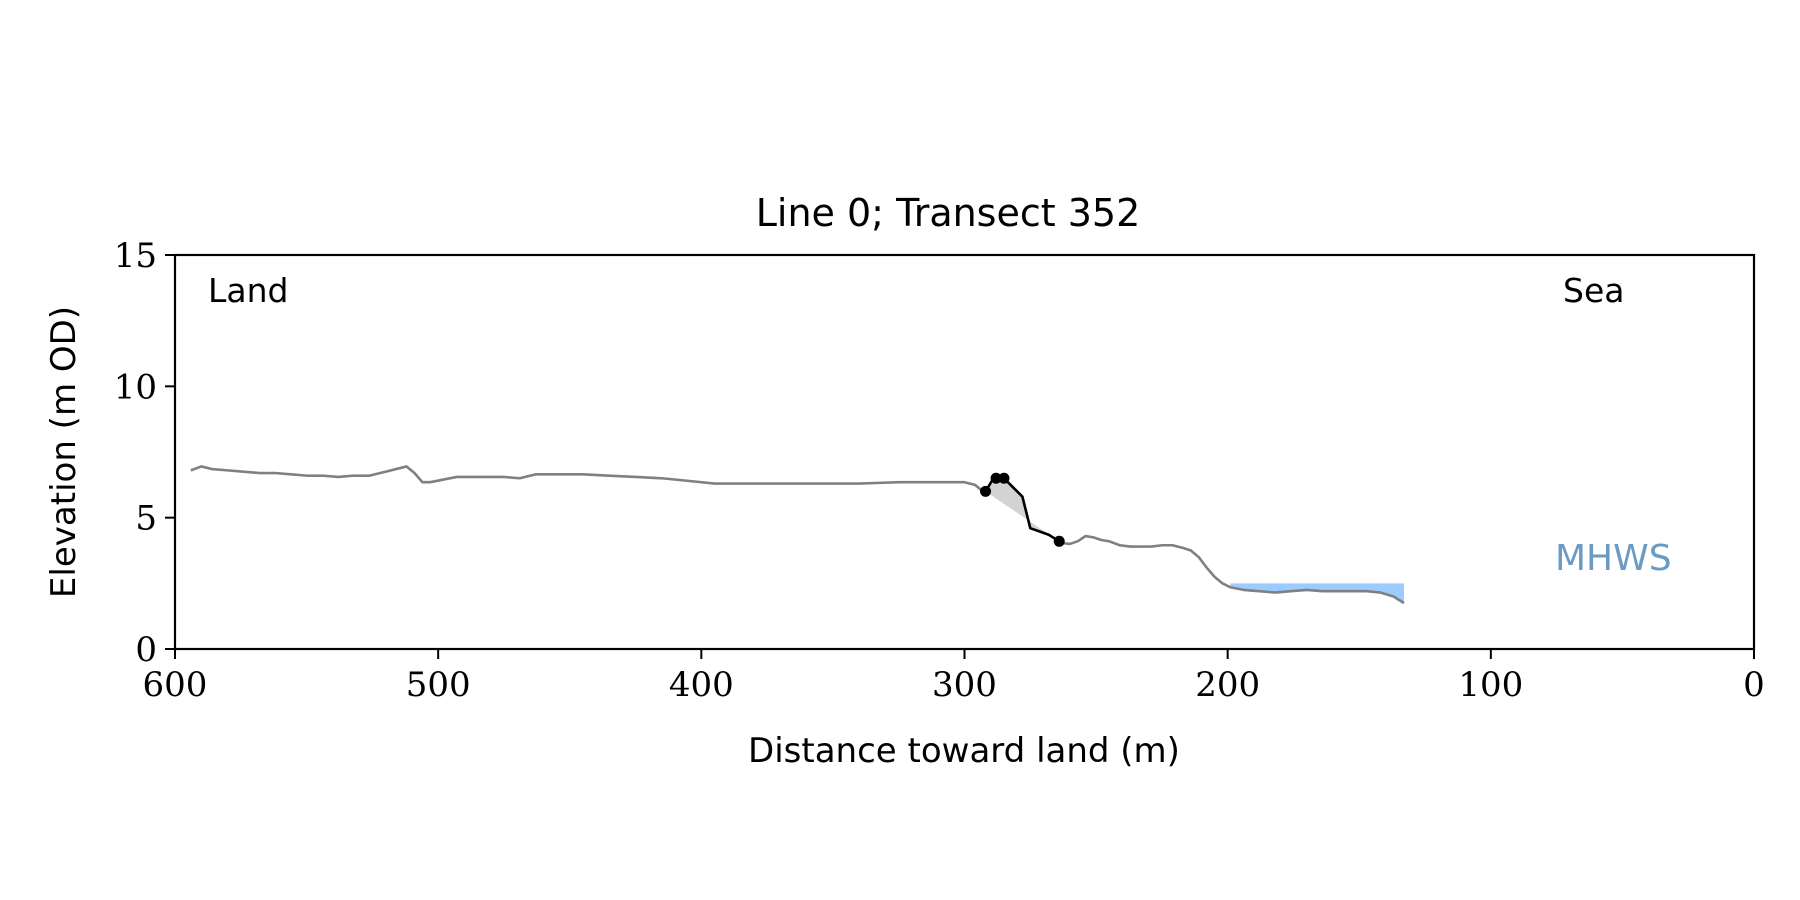 Image resolution: width=1800 pixels, height=900 pixels. I want to click on x-tick-label: 400, so click(701, 685).